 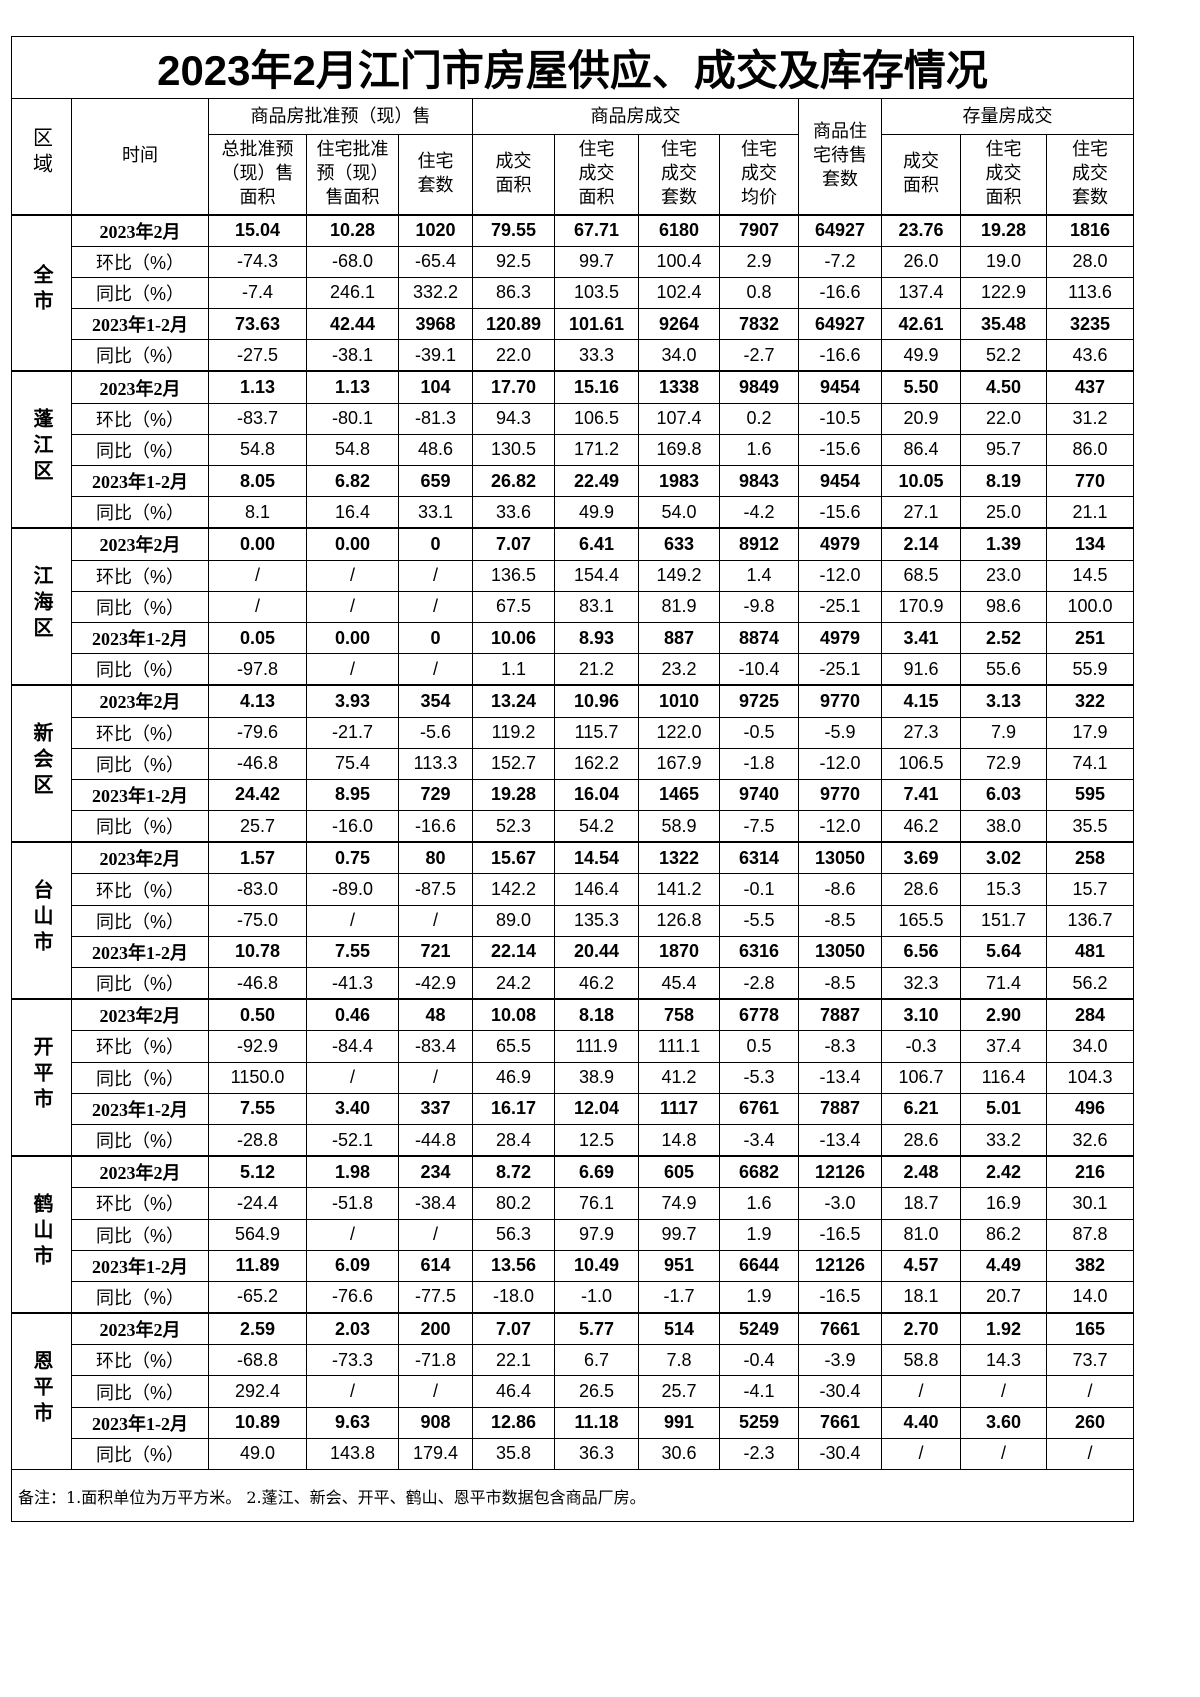 I want to click on data-cell: 97.9, so click(x=596, y=1234).